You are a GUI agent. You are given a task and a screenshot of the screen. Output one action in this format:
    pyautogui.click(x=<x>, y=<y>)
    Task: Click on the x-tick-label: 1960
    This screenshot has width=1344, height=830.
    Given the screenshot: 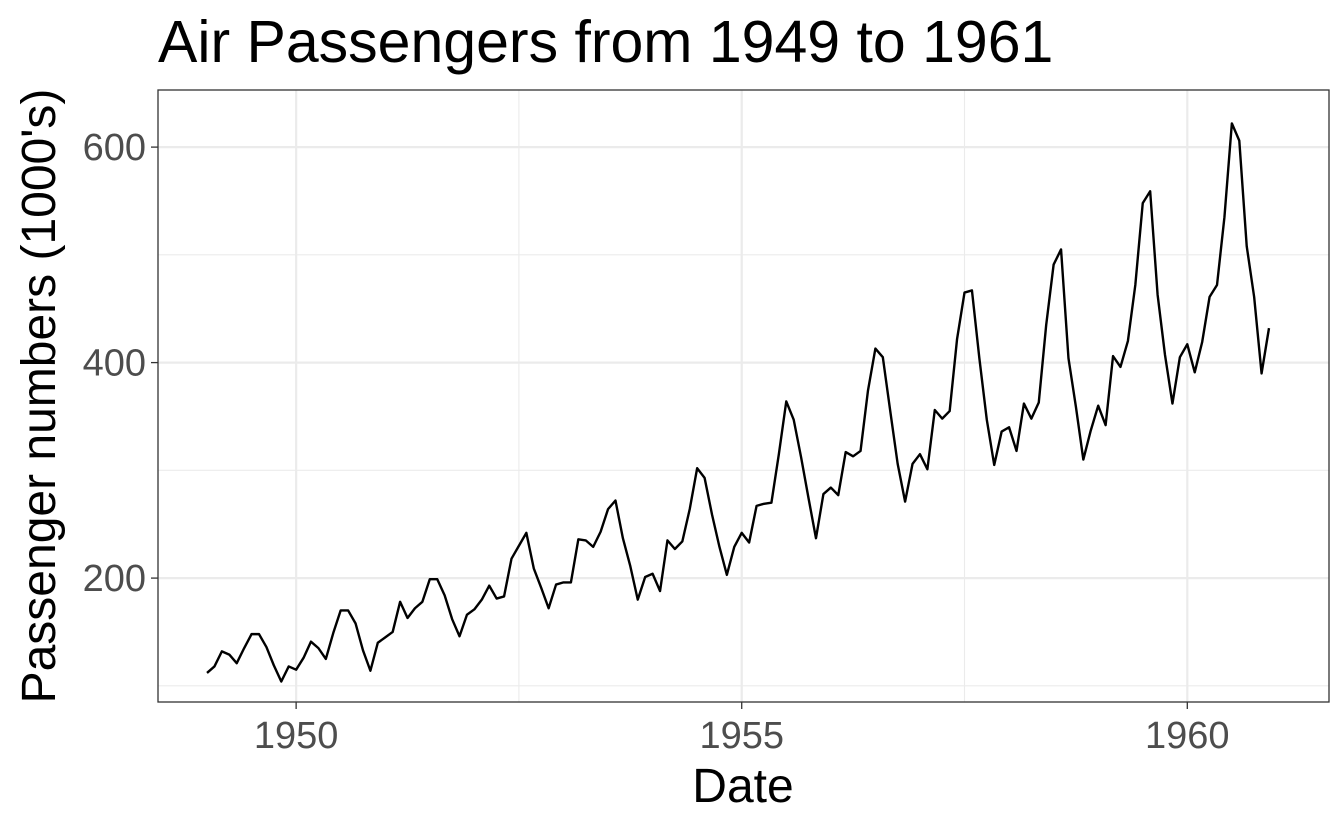 What is the action you would take?
    pyautogui.click(x=1187, y=736)
    